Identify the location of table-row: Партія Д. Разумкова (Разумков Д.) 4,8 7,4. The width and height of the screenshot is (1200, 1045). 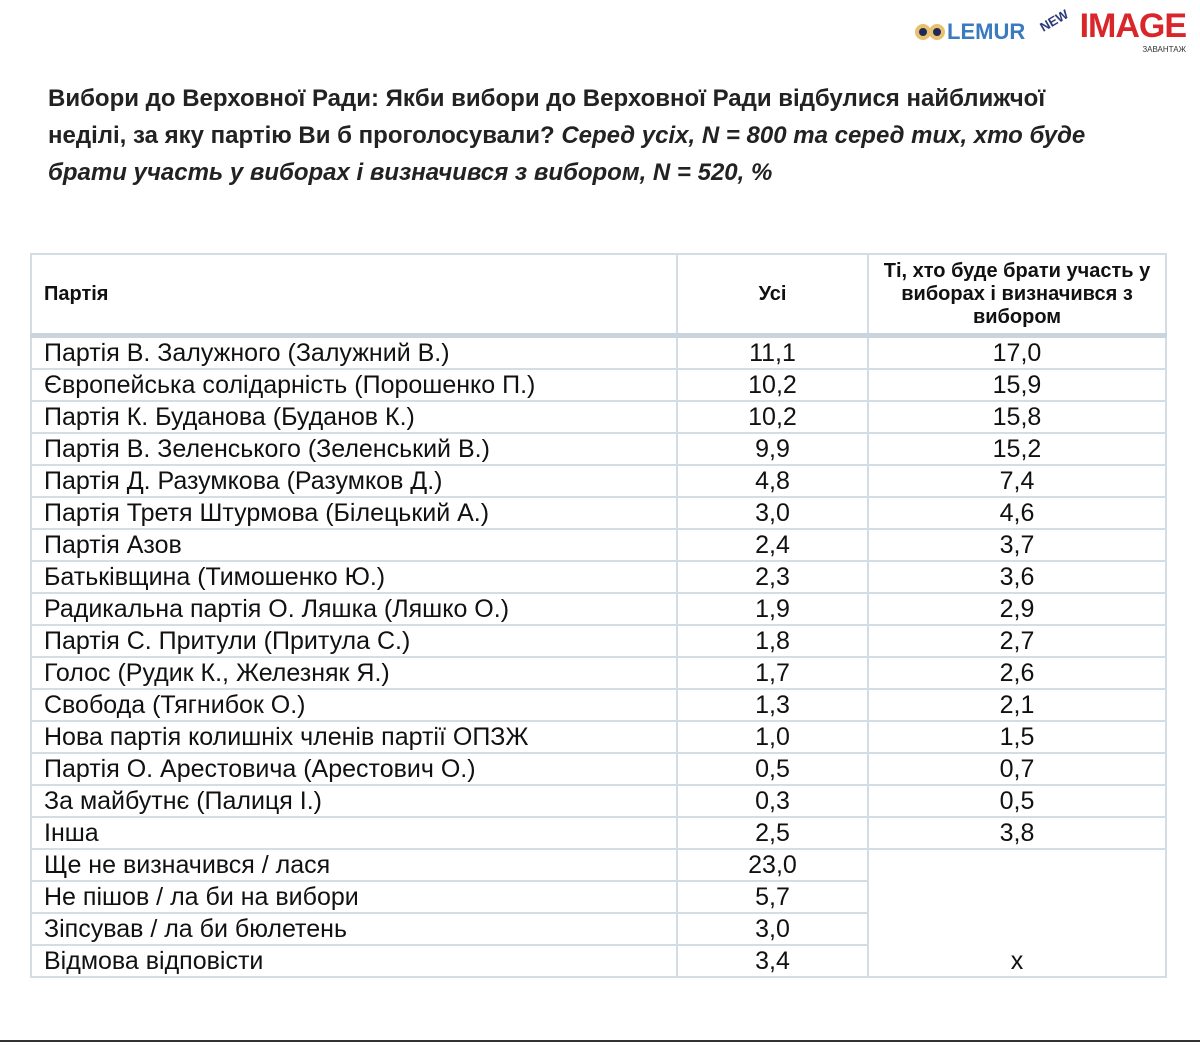
(598, 481).